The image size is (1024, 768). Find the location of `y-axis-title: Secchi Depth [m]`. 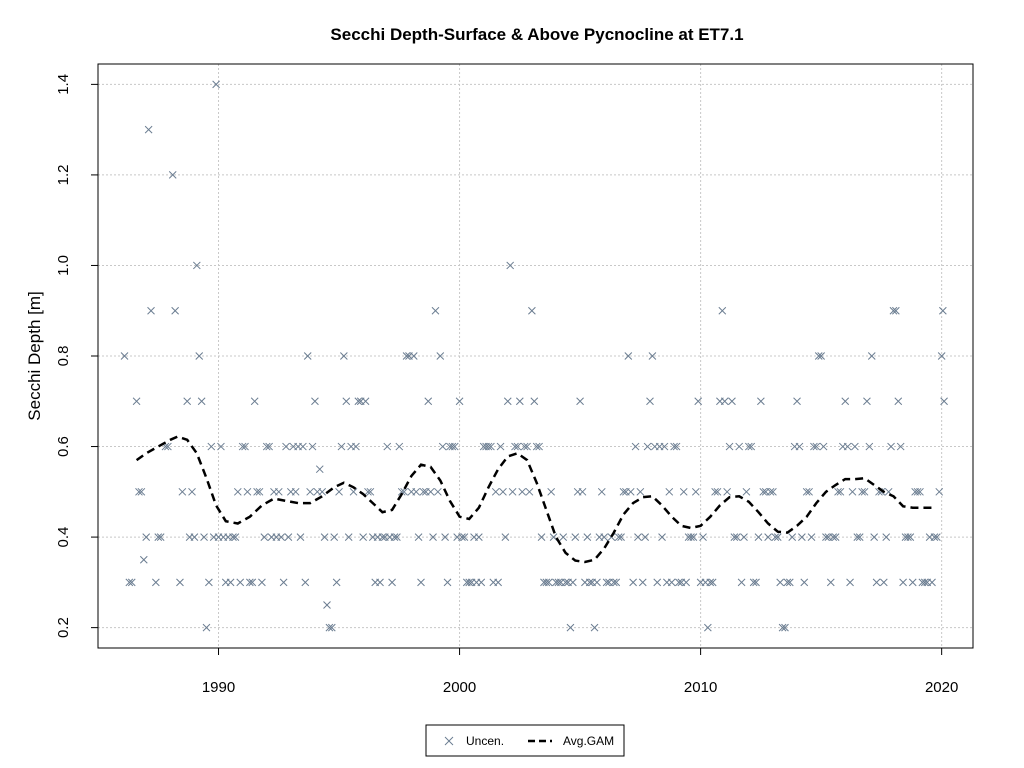

y-axis-title: Secchi Depth [m] is located at coordinates (34, 355).